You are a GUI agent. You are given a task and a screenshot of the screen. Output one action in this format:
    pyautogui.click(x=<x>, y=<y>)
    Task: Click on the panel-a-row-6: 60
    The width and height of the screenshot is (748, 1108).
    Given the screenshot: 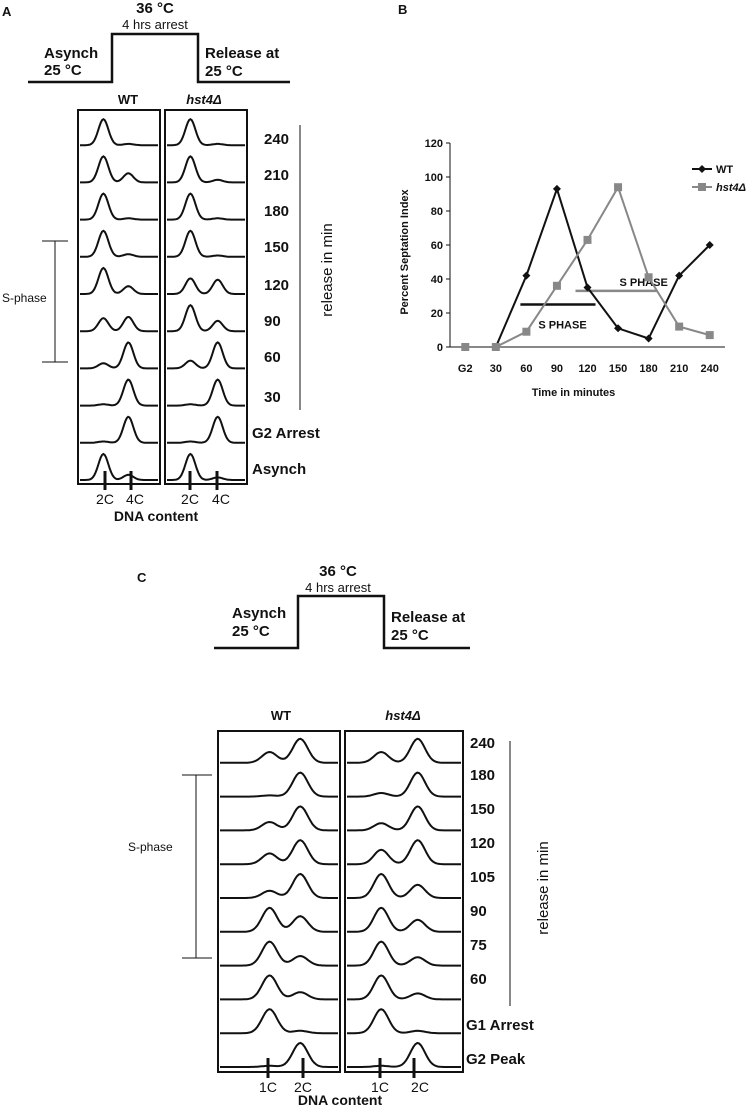 What is the action you would take?
    pyautogui.click(x=272, y=357)
    